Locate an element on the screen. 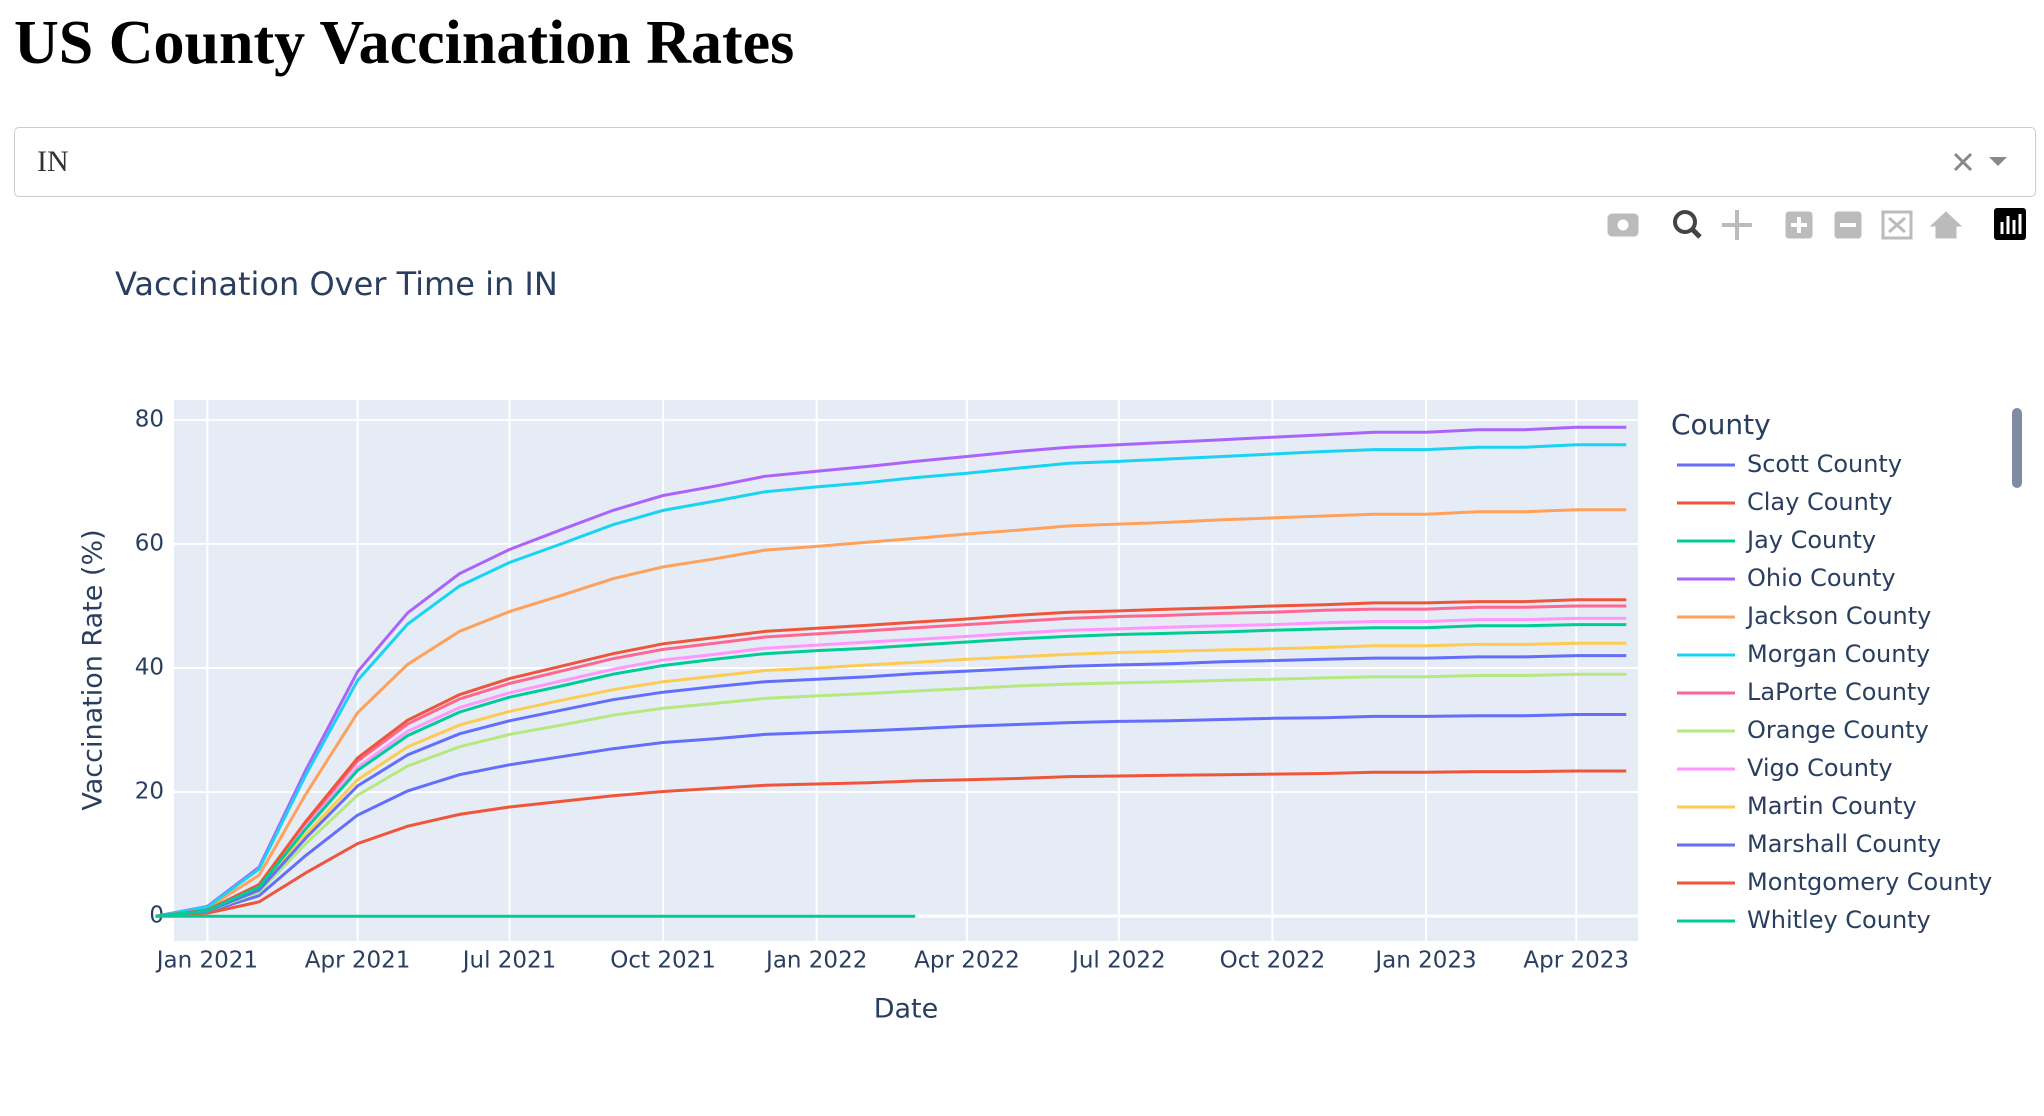  x-tick-label: Apr 2021 is located at coordinates (358, 961).